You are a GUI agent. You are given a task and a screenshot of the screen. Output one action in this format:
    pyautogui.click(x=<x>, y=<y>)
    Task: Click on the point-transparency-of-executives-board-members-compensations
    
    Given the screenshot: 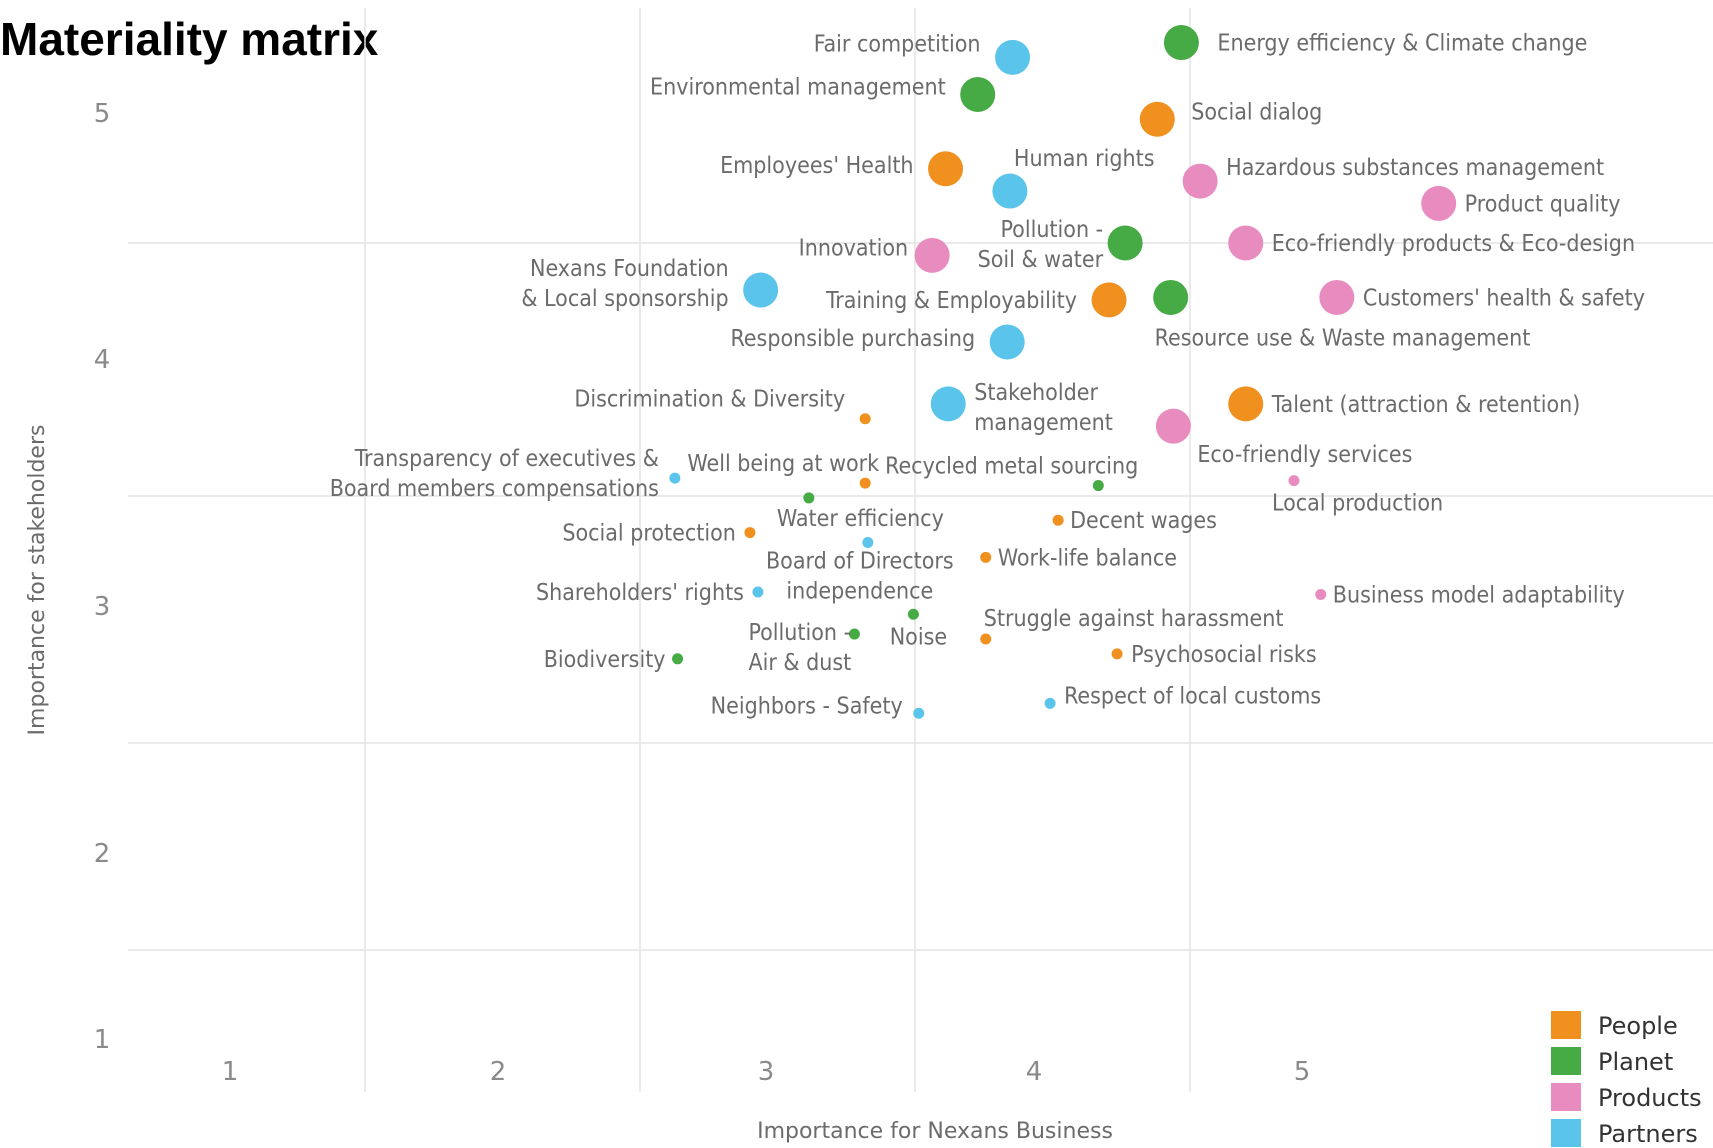 What is the action you would take?
    pyautogui.click(x=675, y=478)
    